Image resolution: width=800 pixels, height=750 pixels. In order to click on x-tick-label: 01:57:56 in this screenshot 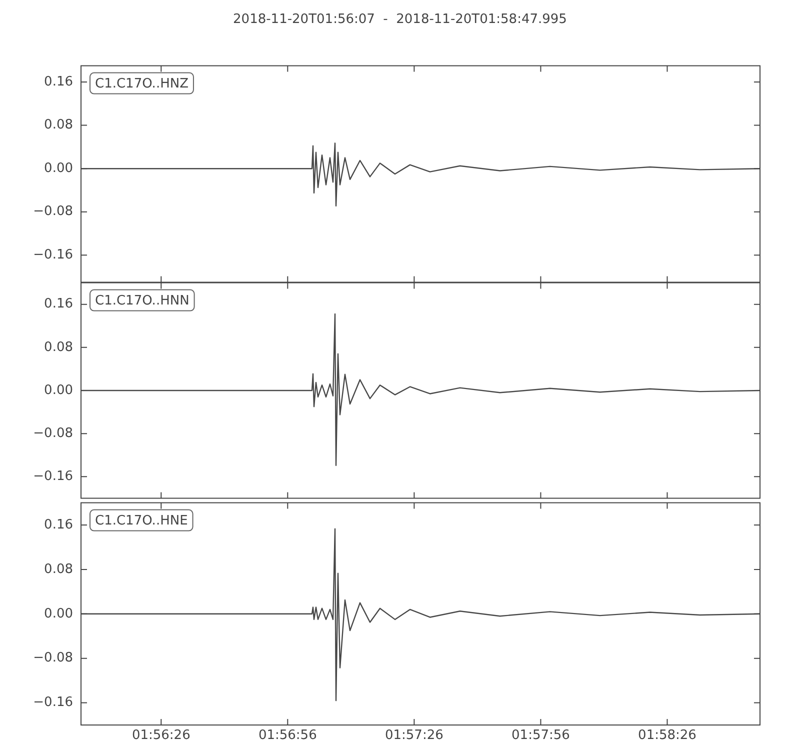, I will do `click(541, 736)`.